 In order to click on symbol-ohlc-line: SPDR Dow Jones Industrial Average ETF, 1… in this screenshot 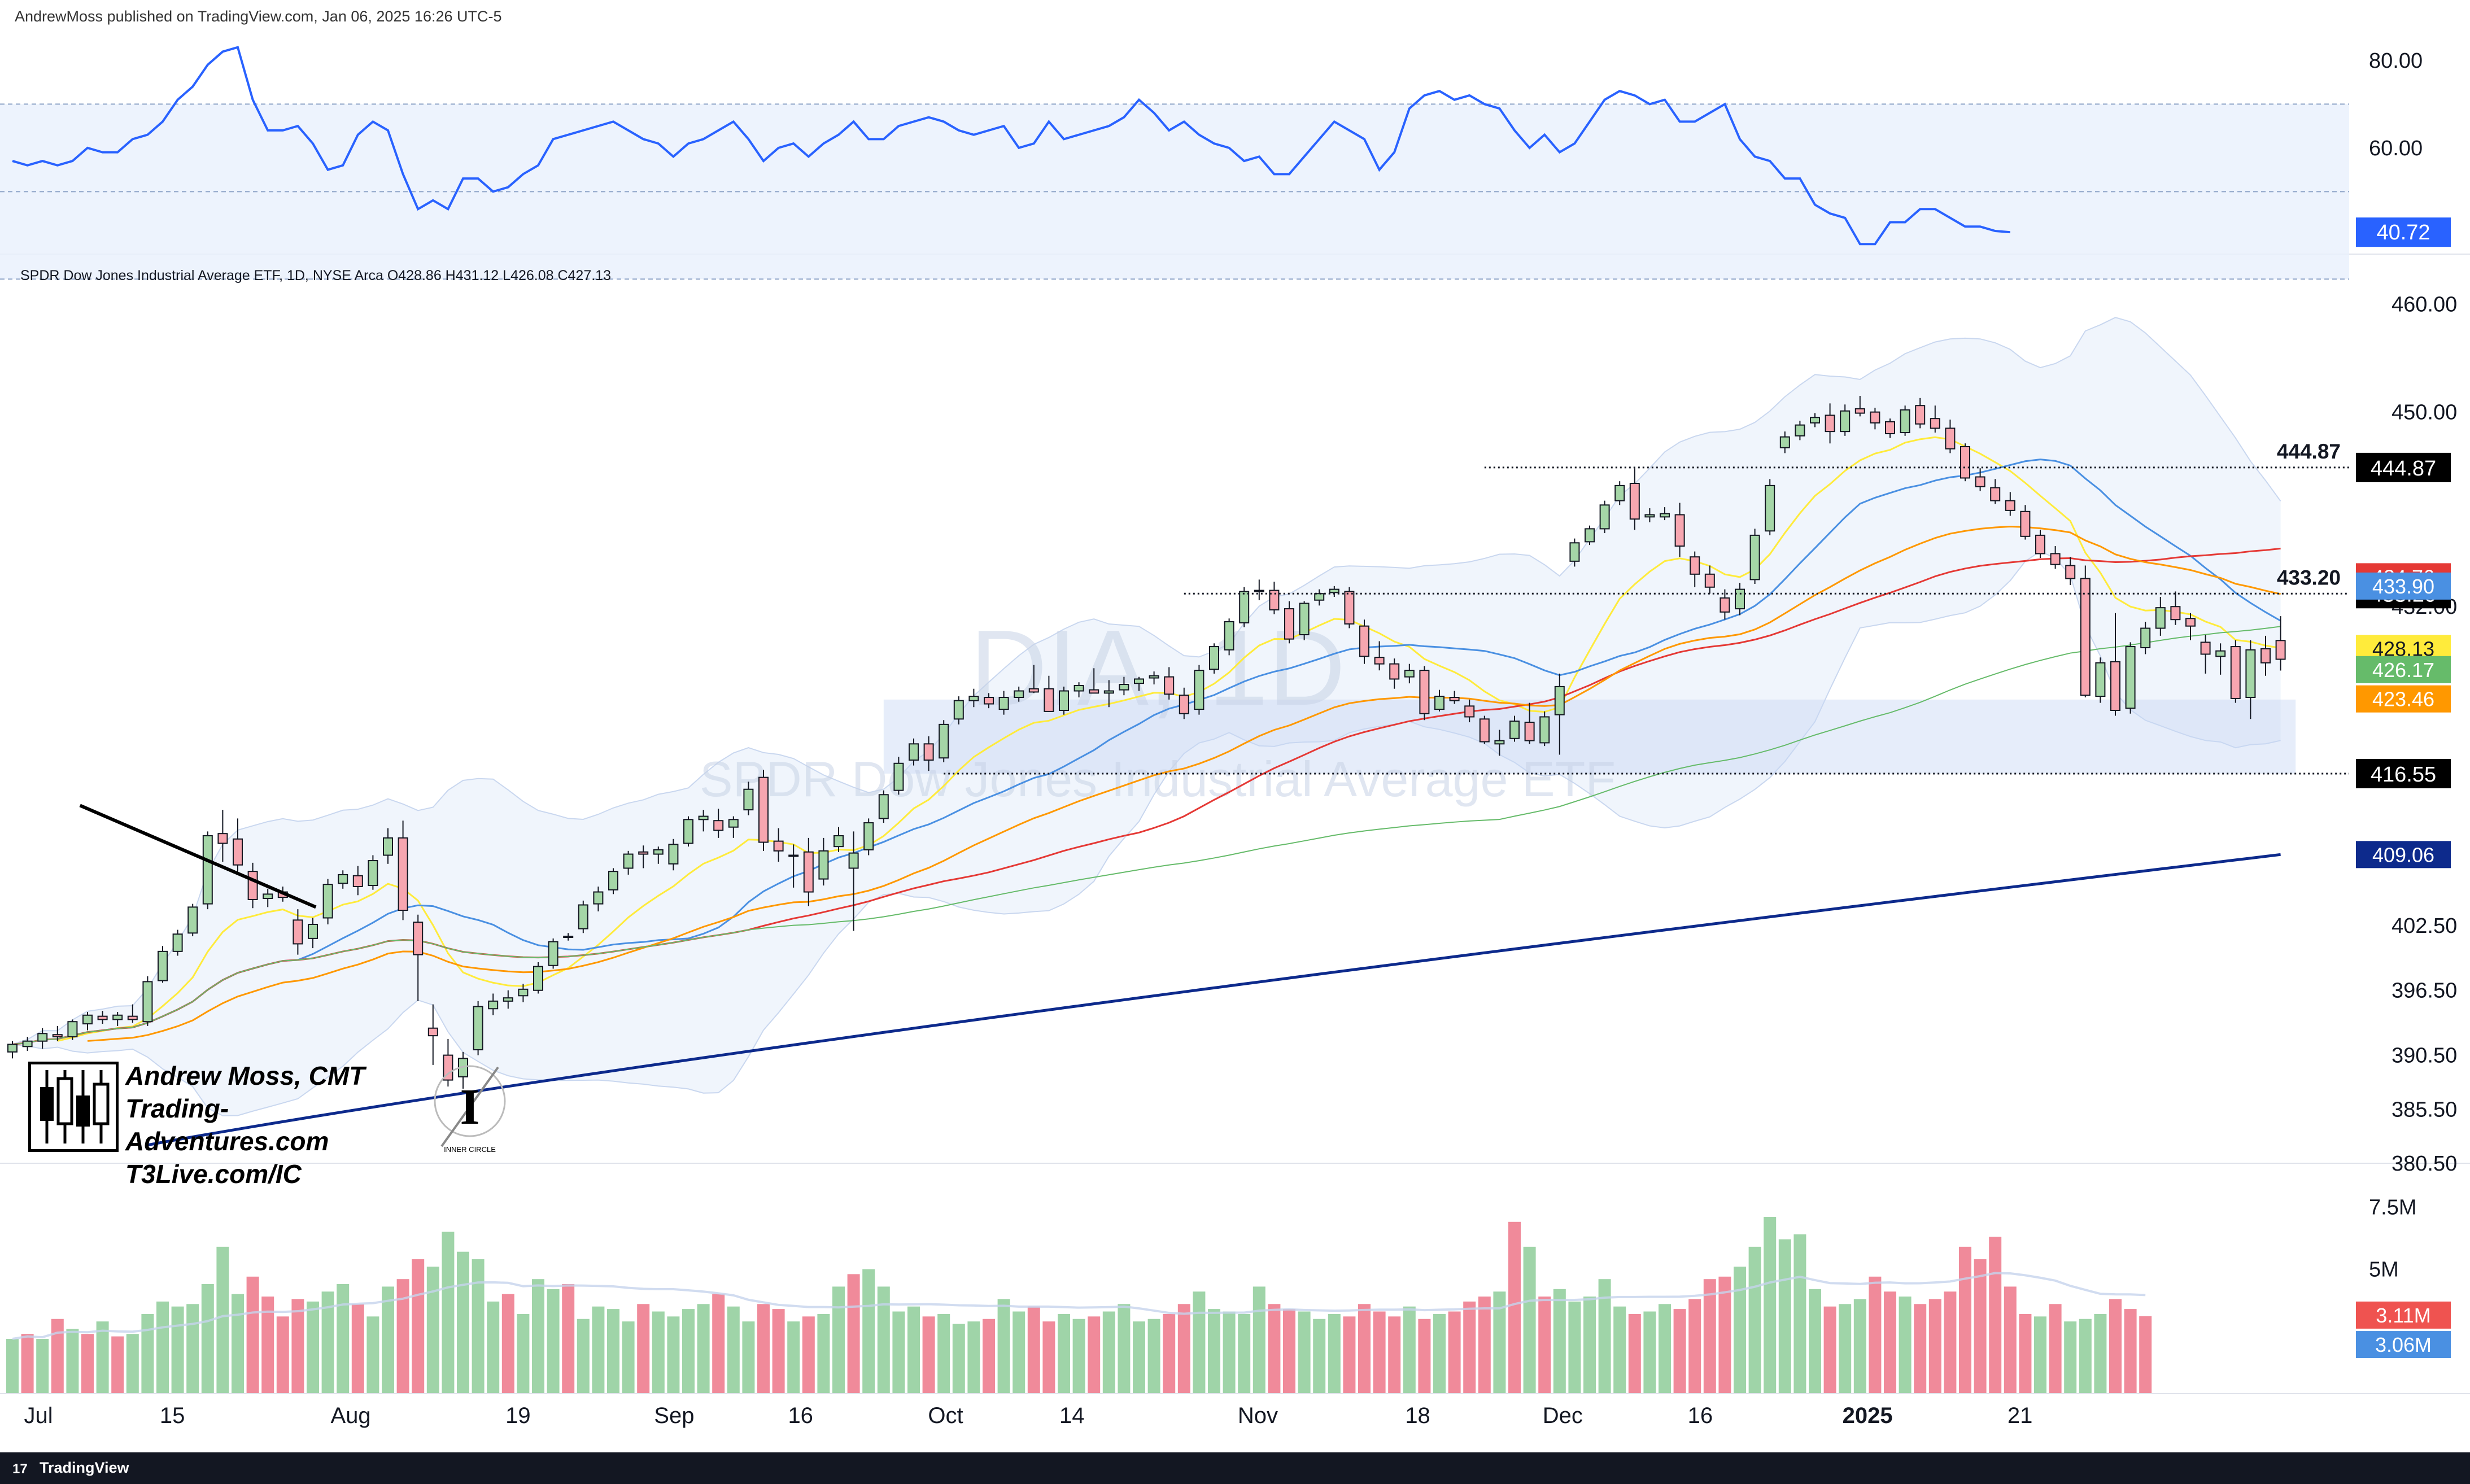, I will do `click(315, 275)`.